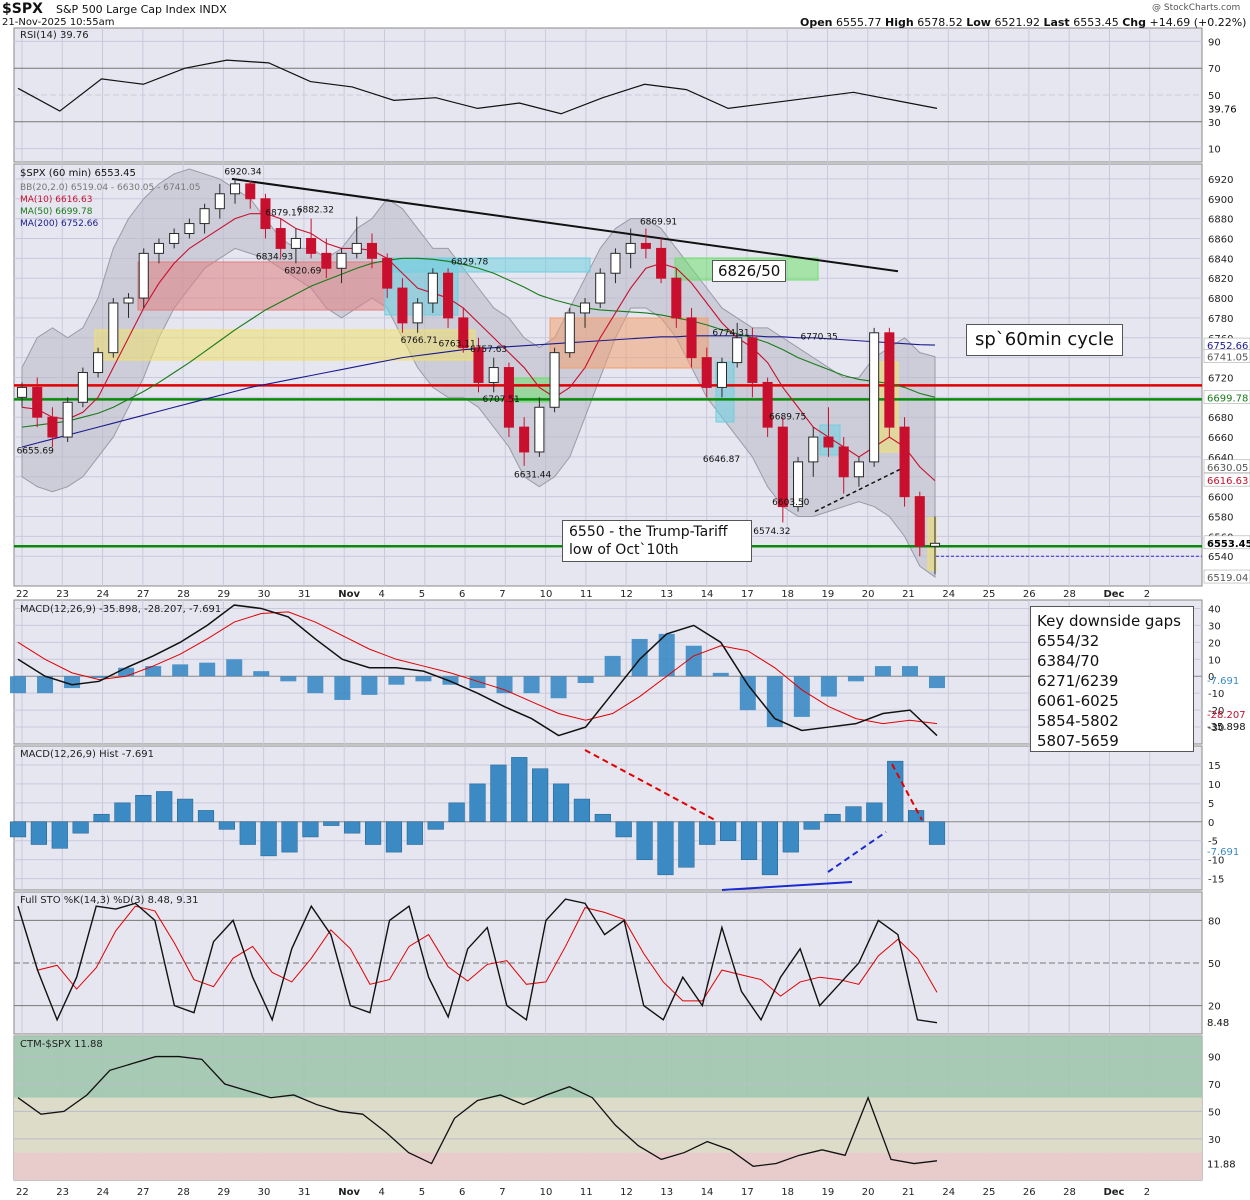 This screenshot has height=1200, width=1250. Describe the element at coordinates (828, 1192) in the screenshot. I see `x-tick-label: 19` at that location.